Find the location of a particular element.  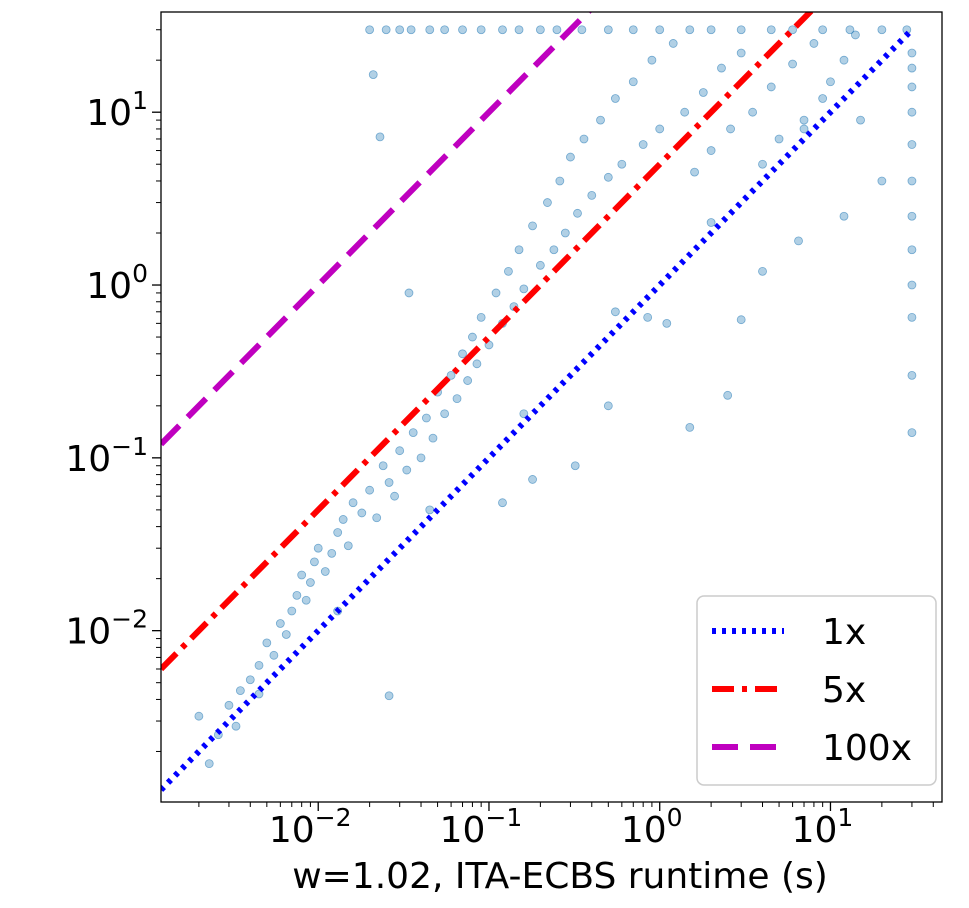

y-axis-ticks: 10−2 10−1 100 101 is located at coordinates (113, 390).